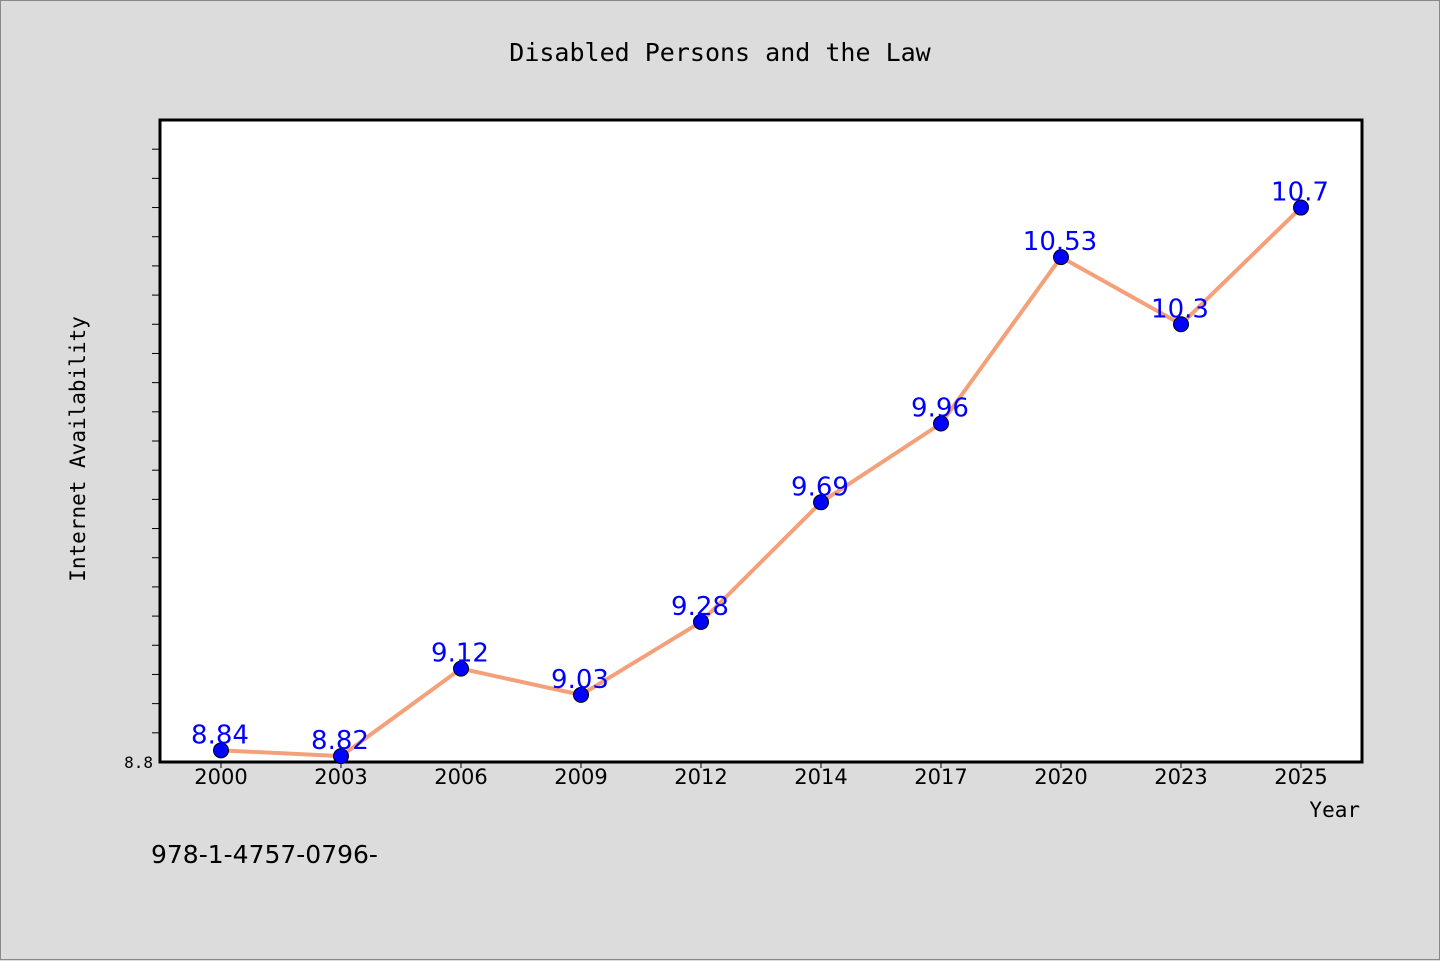  What do you see at coordinates (264, 854) in the screenshot?
I see `footer-text: 978-1-4757-0796-` at bounding box center [264, 854].